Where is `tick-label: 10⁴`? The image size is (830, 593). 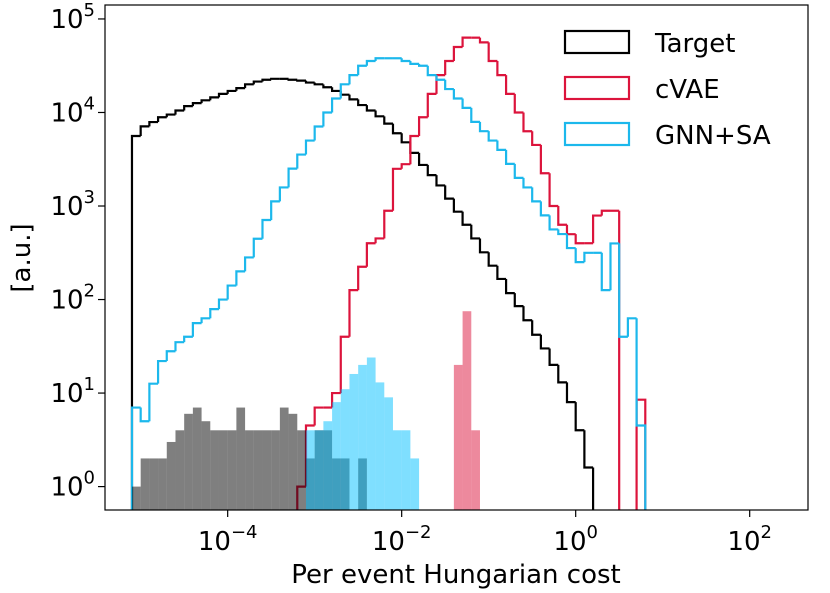 tick-label: 10⁴ is located at coordinates (72, 110).